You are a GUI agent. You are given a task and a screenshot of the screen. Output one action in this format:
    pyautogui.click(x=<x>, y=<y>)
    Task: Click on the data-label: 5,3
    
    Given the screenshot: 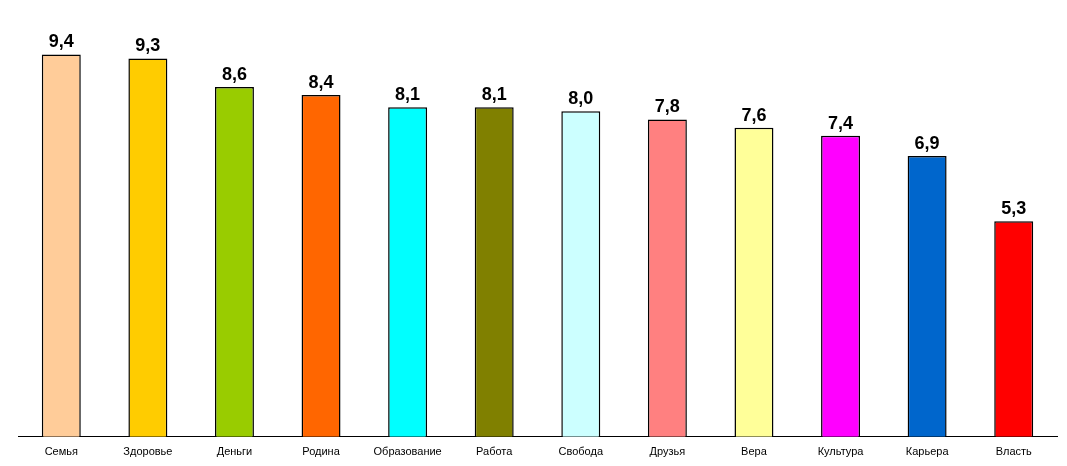 What is the action you would take?
    pyautogui.click(x=1014, y=208)
    